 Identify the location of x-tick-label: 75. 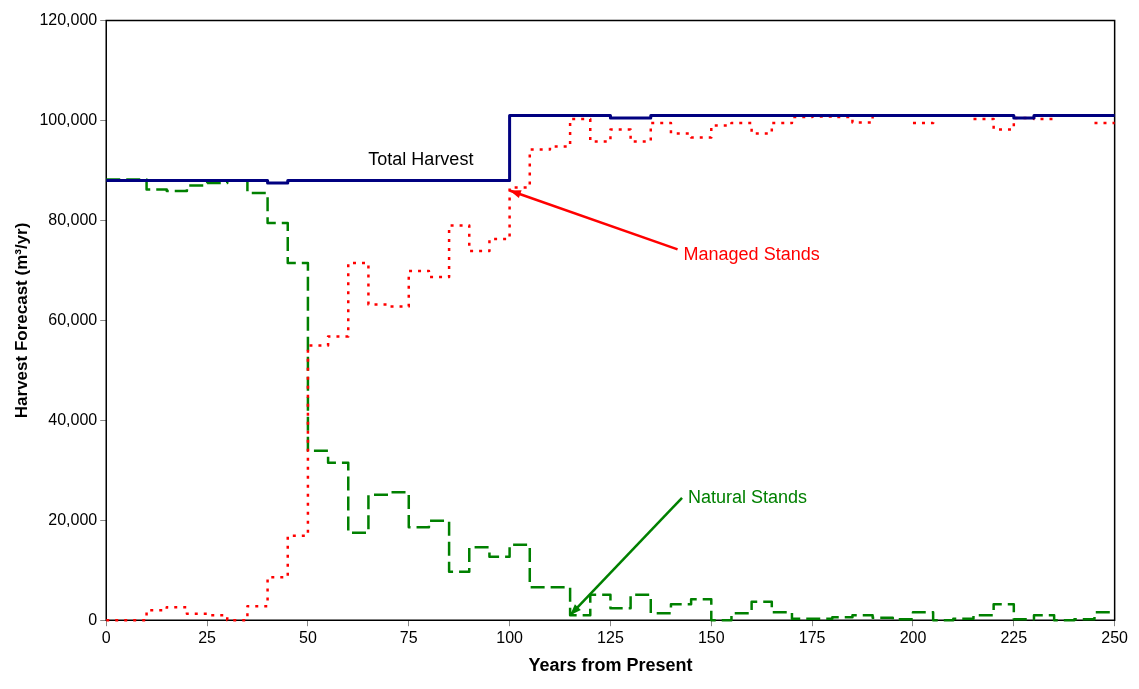
(408, 638).